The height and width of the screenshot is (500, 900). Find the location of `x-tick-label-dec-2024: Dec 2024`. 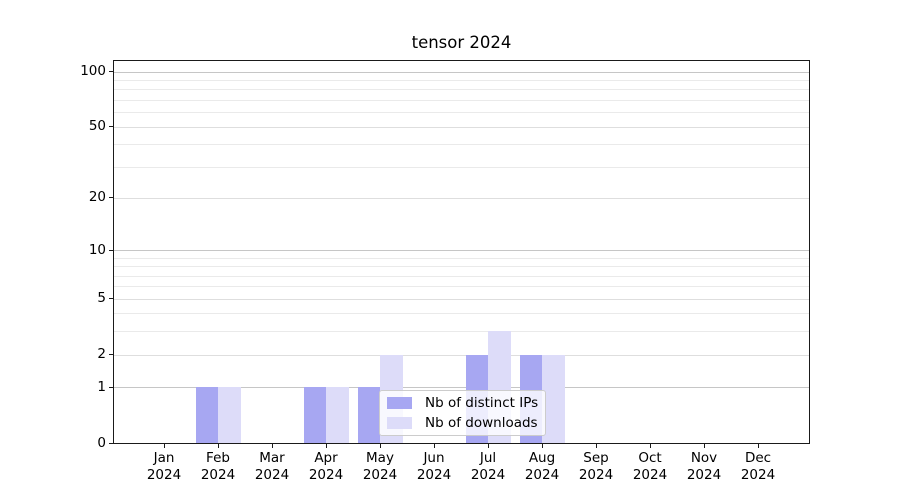

x-tick-label-dec-2024: Dec 2024 is located at coordinates (758, 466).